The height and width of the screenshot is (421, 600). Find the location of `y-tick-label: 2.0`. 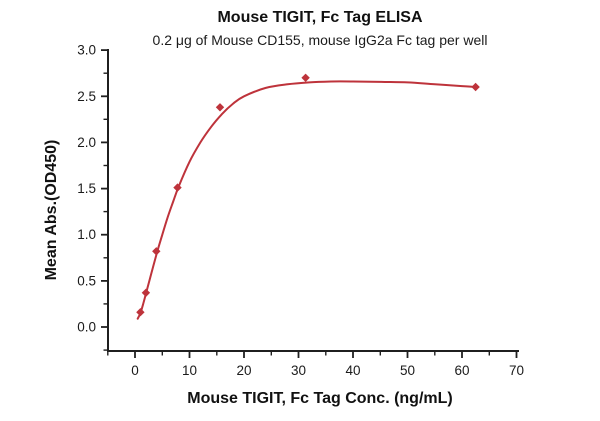

y-tick-label: 2.0 is located at coordinates (86, 142).